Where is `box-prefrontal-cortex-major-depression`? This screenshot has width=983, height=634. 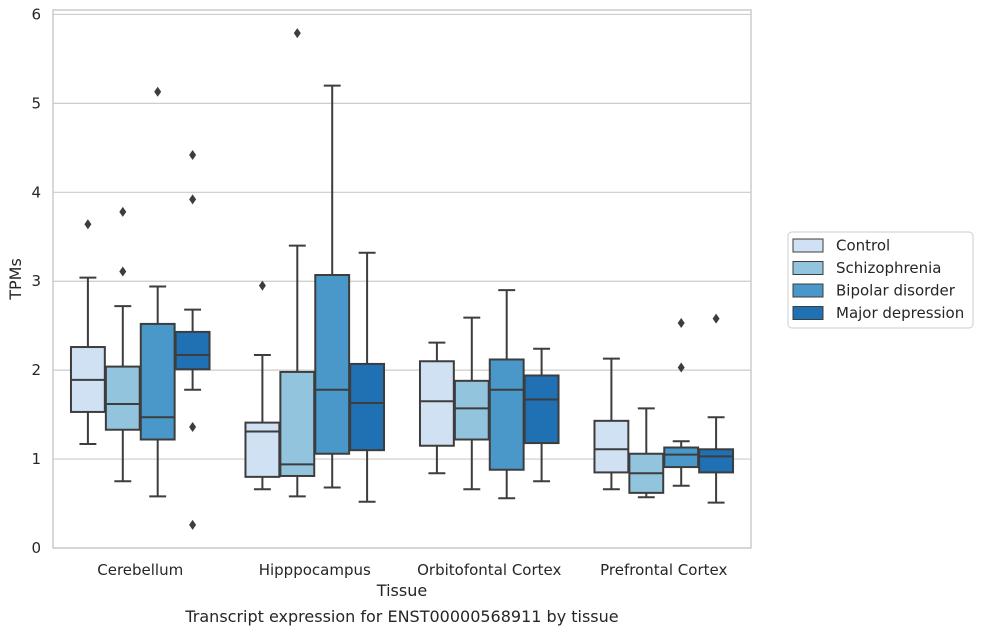 box-prefrontal-cortex-major-depression is located at coordinates (716, 408).